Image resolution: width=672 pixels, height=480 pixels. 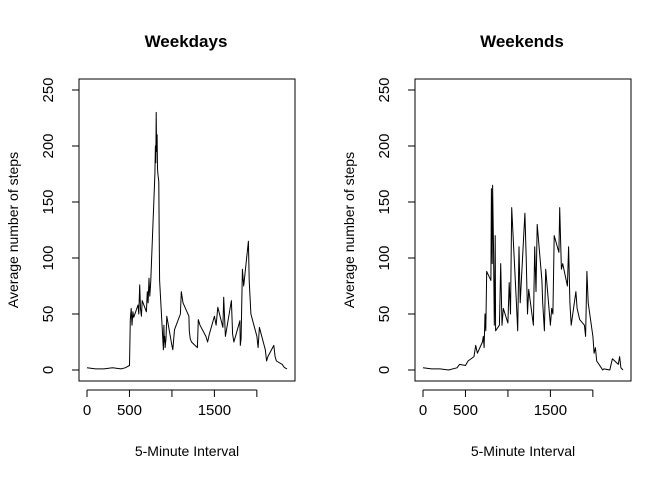 I want to click on weekdays-y-tick-label: 150, so click(x=48, y=201).